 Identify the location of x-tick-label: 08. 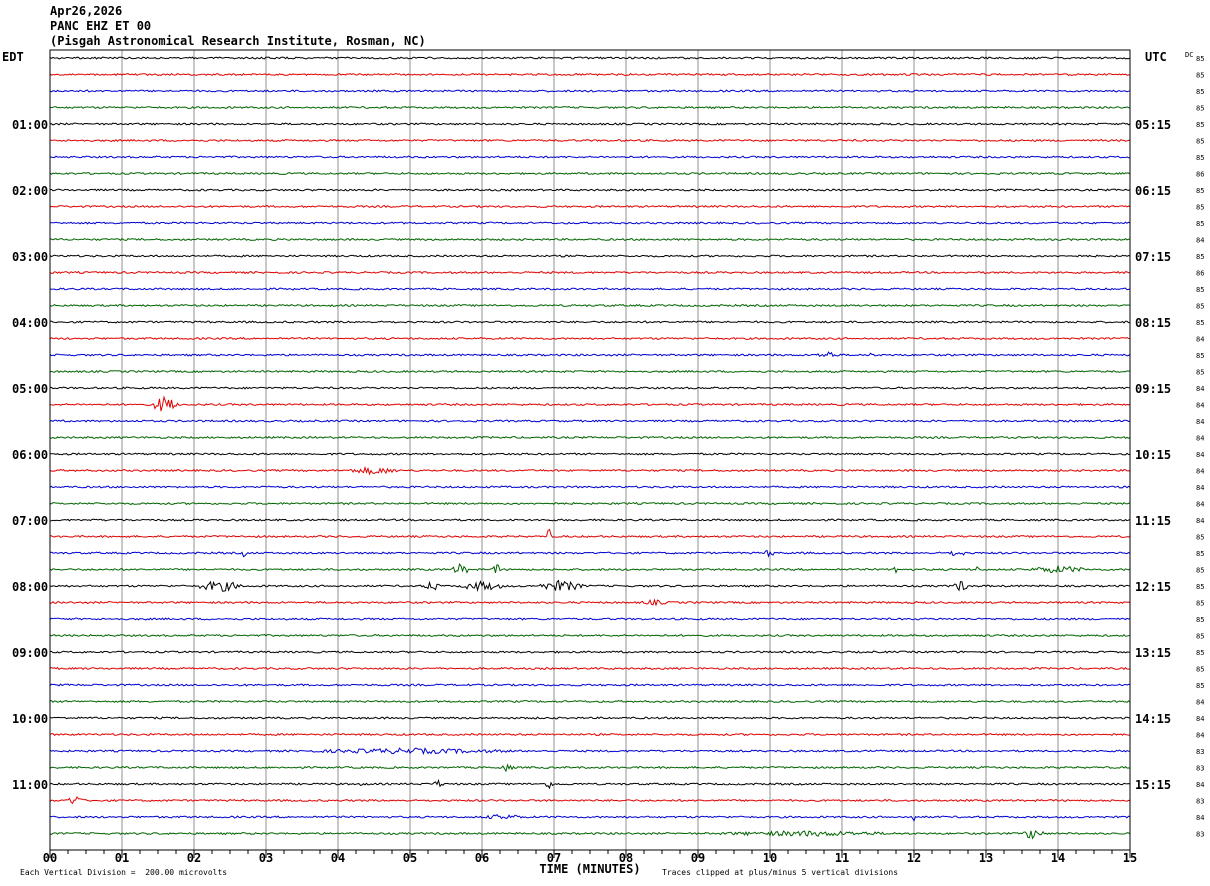
(626, 858).